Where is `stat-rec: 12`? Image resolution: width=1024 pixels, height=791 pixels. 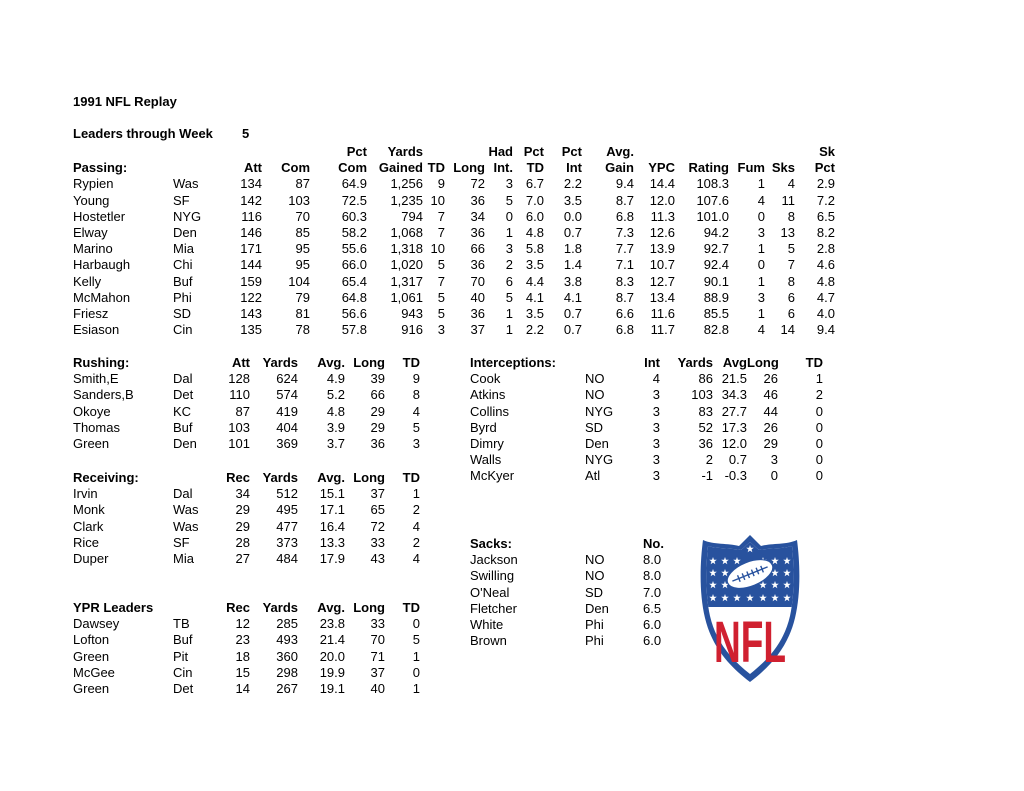
stat-rec: 12 is located at coordinates (242, 624).